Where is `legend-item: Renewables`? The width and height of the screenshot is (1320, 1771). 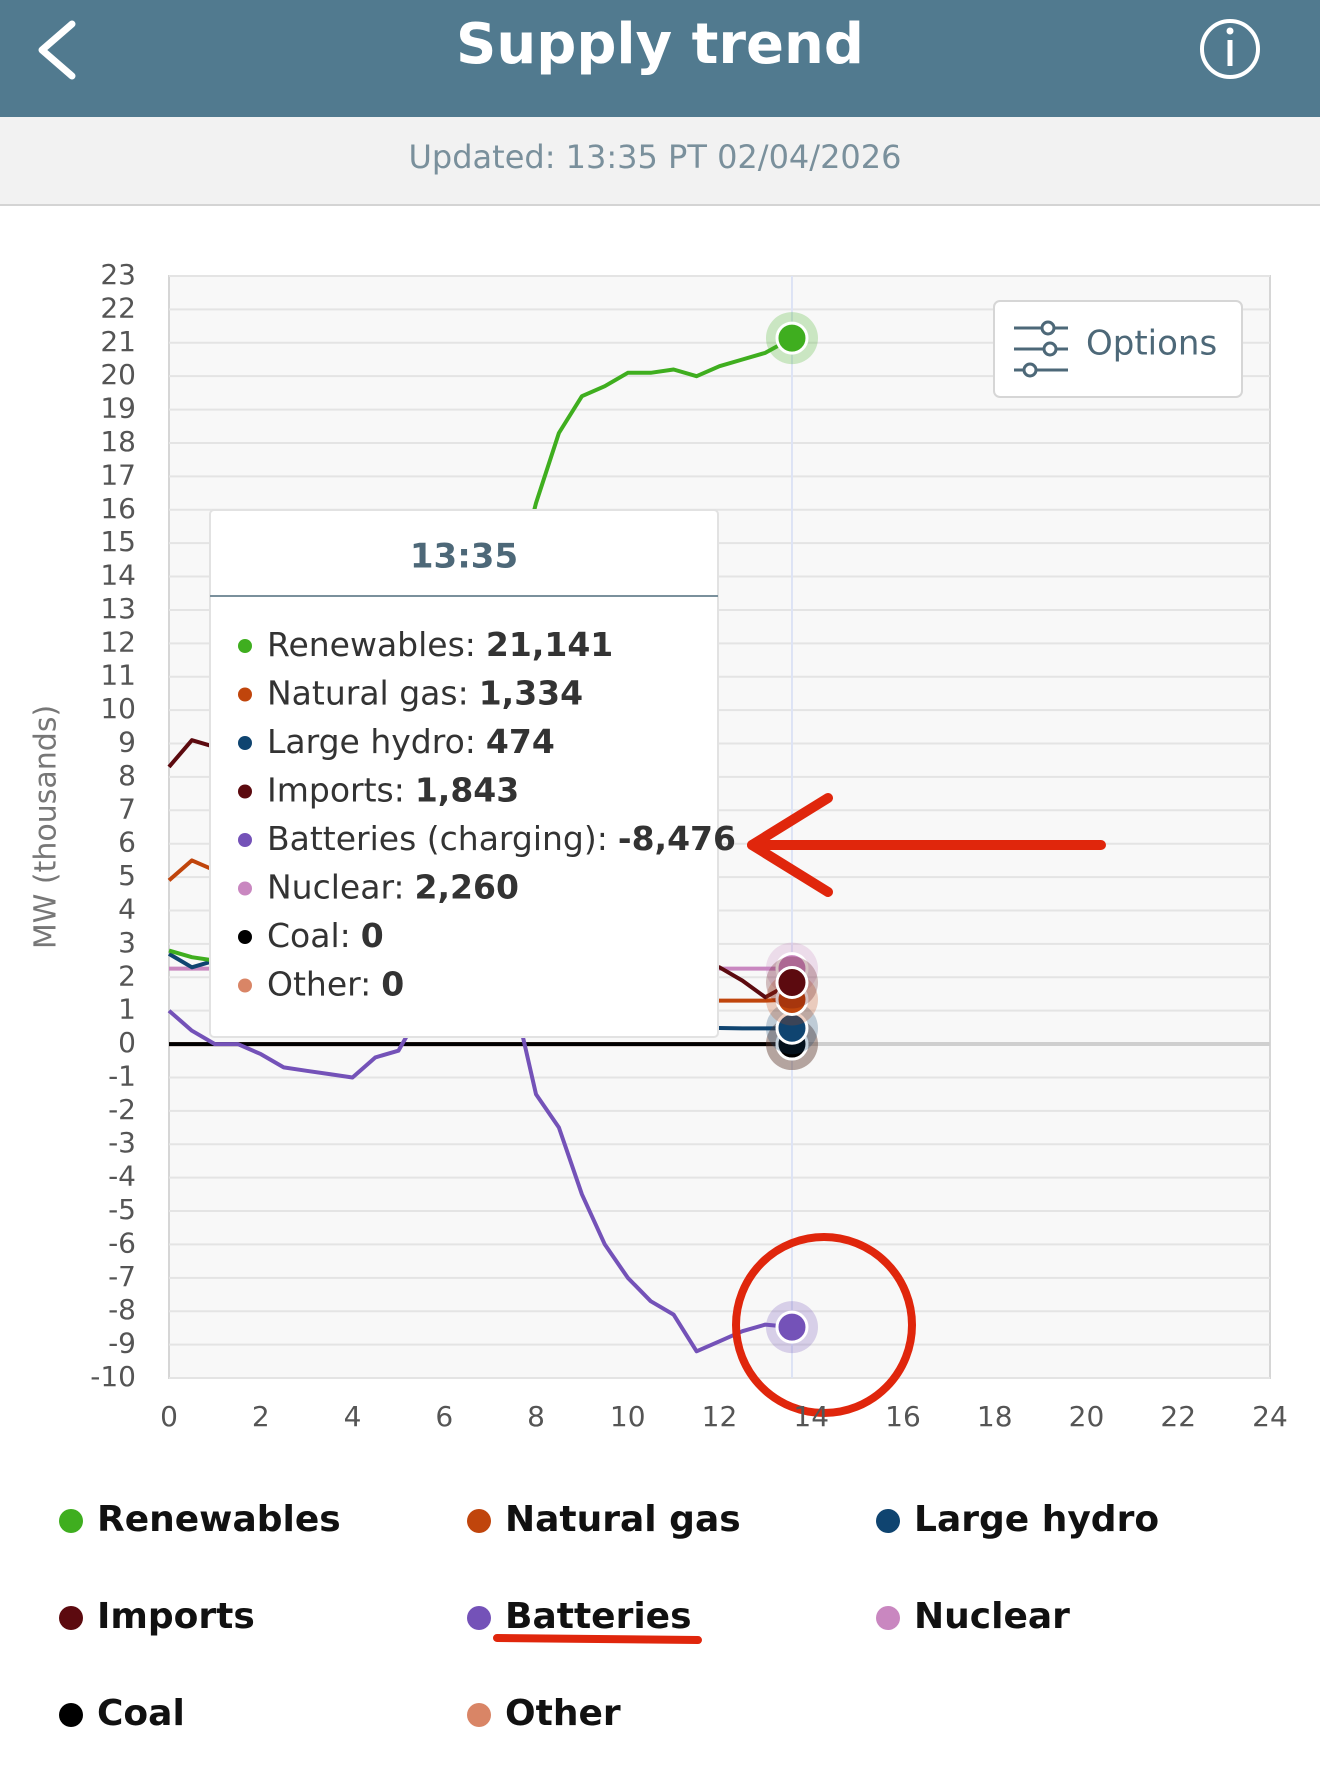 legend-item: Renewables is located at coordinates (200, 1519).